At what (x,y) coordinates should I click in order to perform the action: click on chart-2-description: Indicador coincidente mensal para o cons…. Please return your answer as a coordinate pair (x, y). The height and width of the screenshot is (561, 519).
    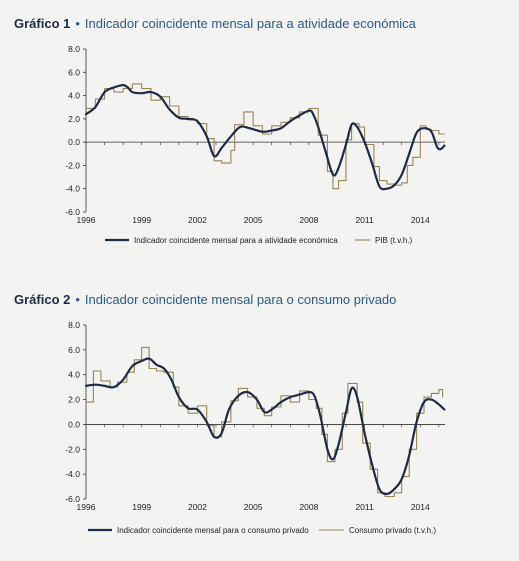
    Looking at the image, I should click on (240, 299).